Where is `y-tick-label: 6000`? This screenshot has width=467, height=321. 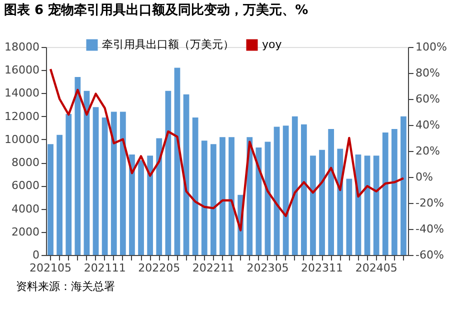 y-tick-label: 6000 is located at coordinates (26, 185).